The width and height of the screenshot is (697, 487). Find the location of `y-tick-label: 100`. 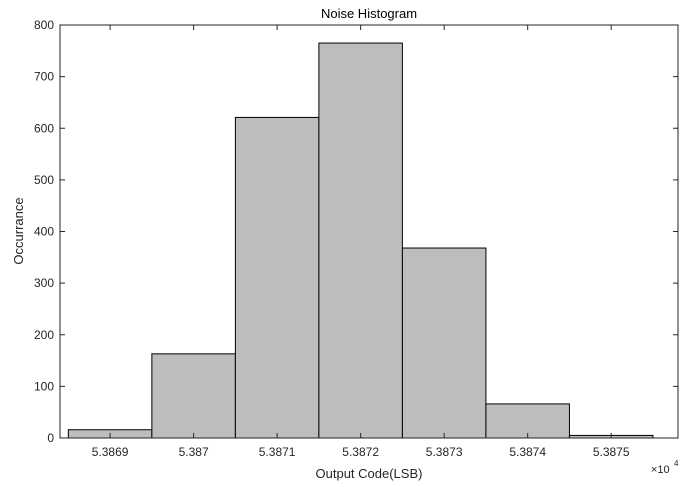

y-tick-label: 100 is located at coordinates (44, 386).